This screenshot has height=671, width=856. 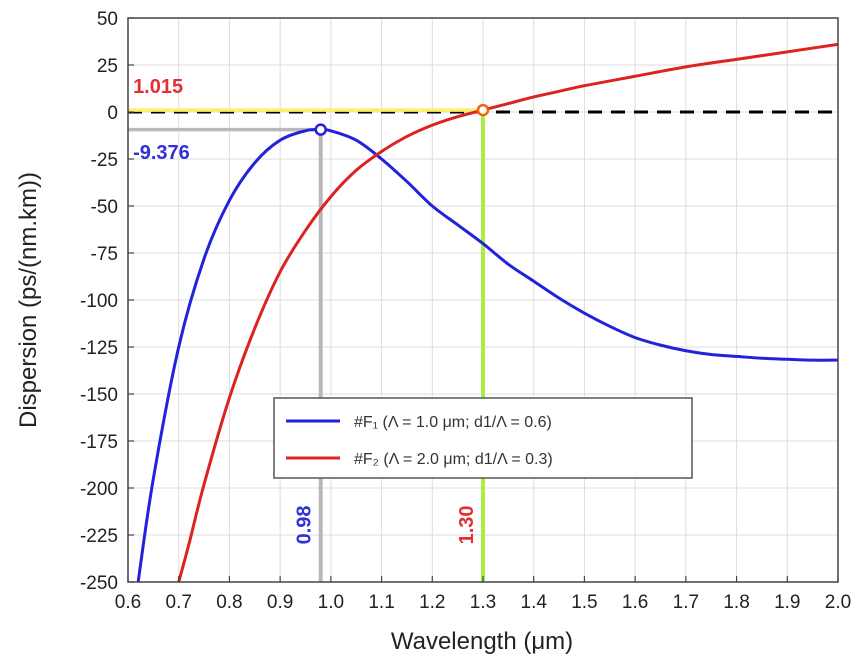 What do you see at coordinates (99, 395) in the screenshot?
I see `y-tick-label-8: -150` at bounding box center [99, 395].